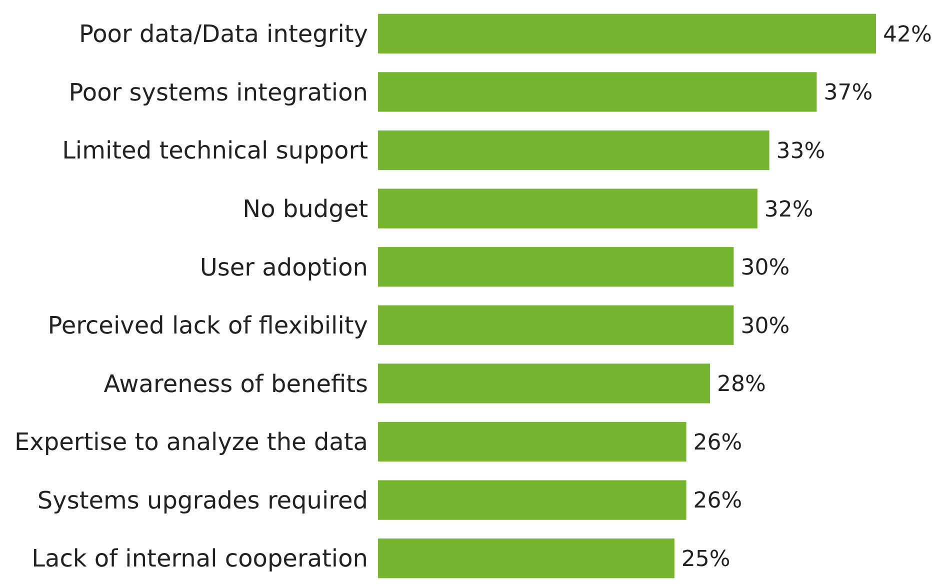  Describe the element at coordinates (200, 558) in the screenshot. I see `y-tick-label: Lack of internal cooperation` at that location.